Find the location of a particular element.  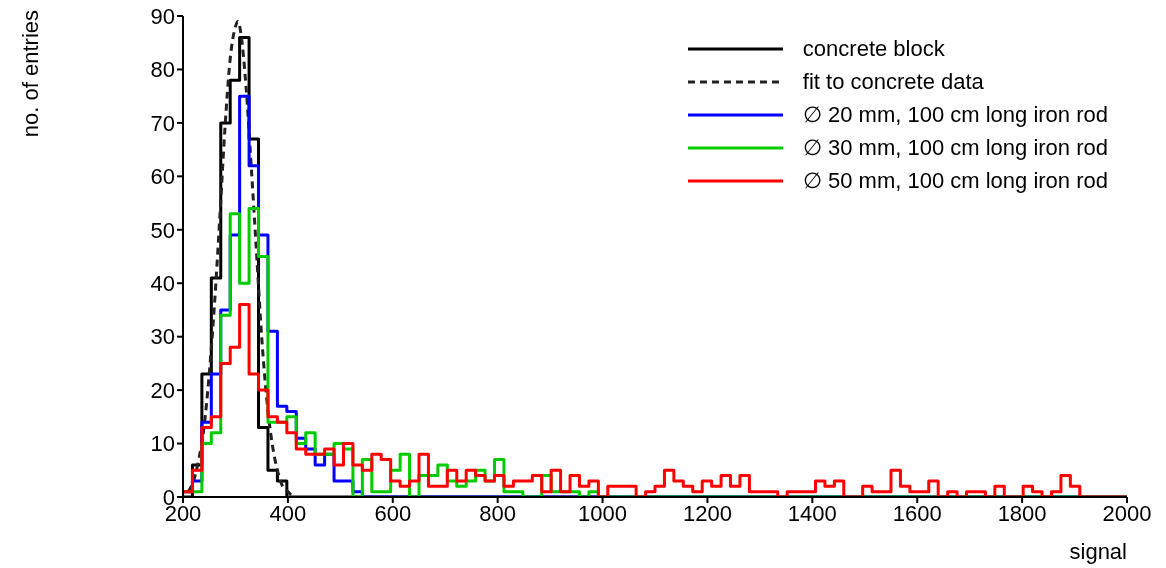

y-tick-label: 60 is located at coordinates (162, 177).